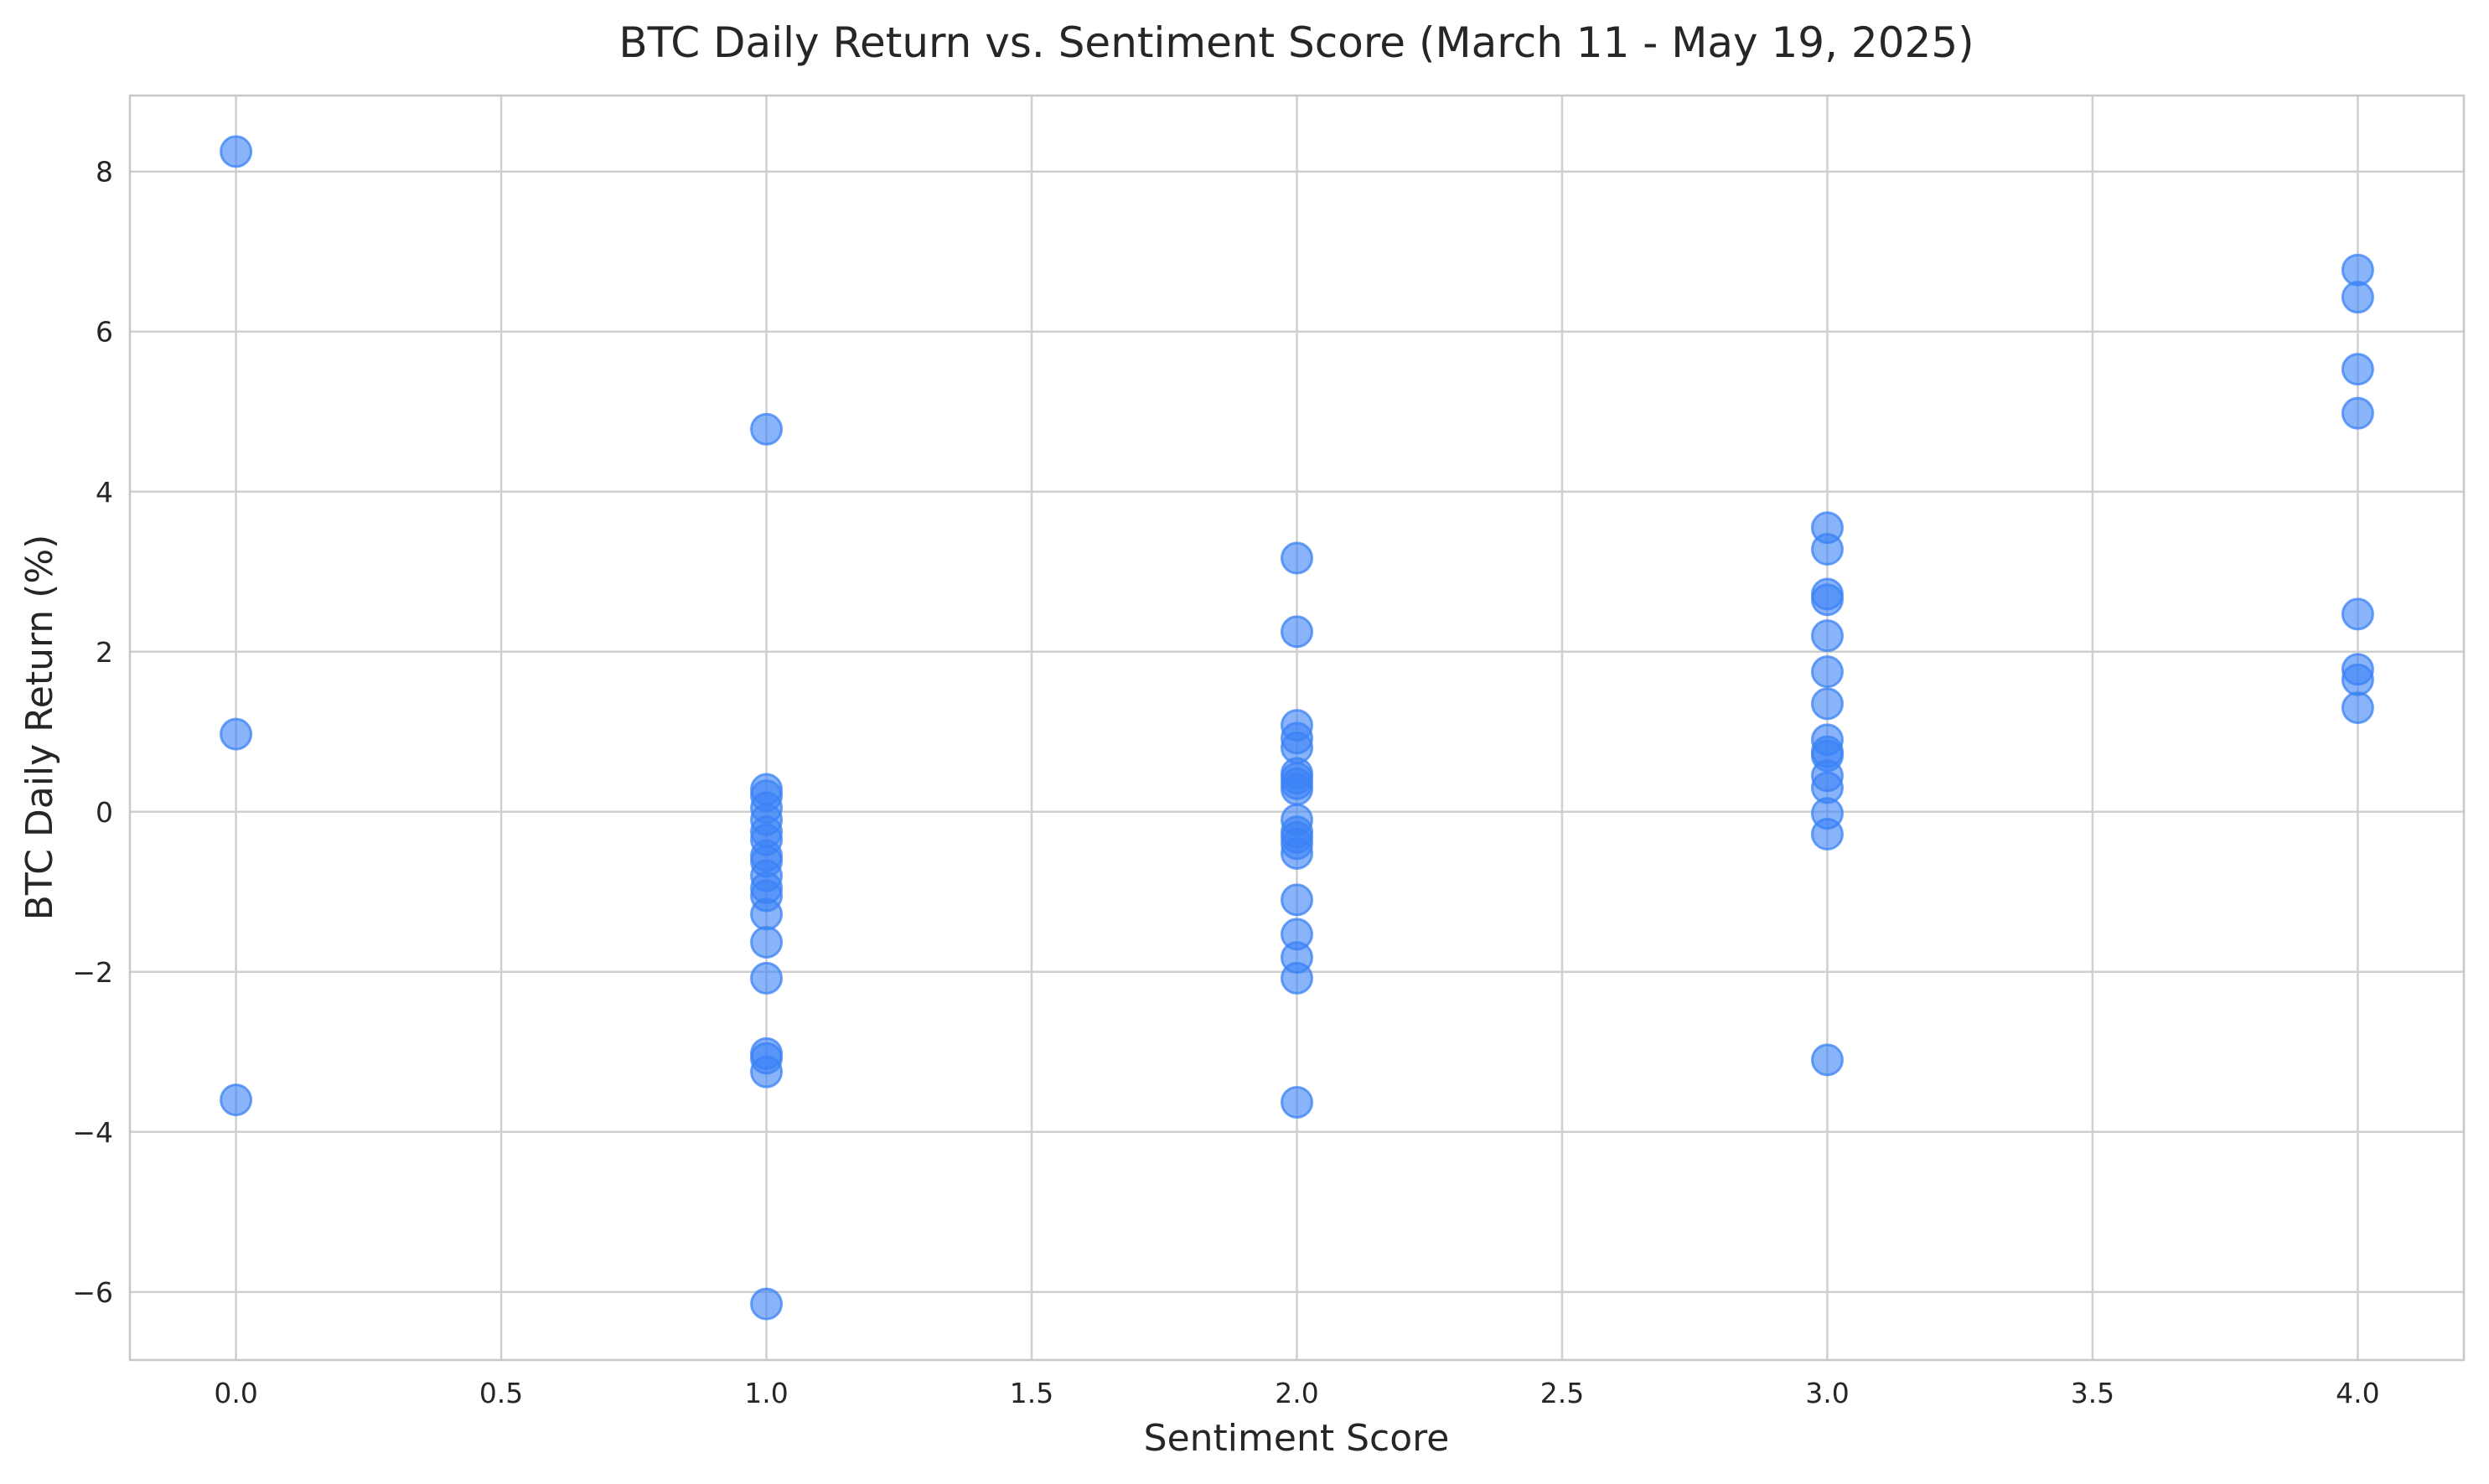 This screenshot has width=2489, height=1484. I want to click on y-tick-label: 6, so click(104, 332).